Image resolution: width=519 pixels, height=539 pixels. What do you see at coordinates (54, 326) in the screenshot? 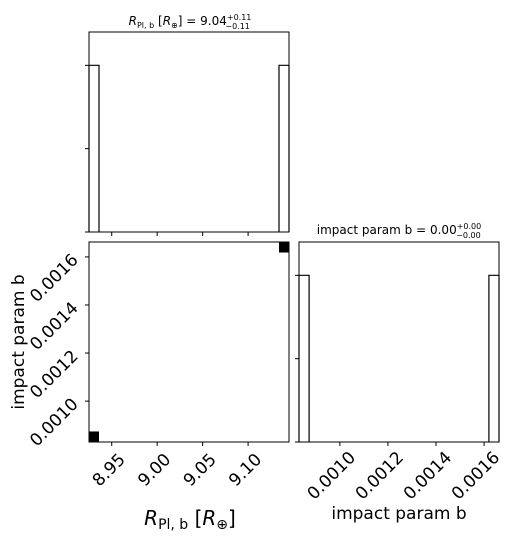
I see `scatter-y-tick-label: 0.0014` at bounding box center [54, 326].